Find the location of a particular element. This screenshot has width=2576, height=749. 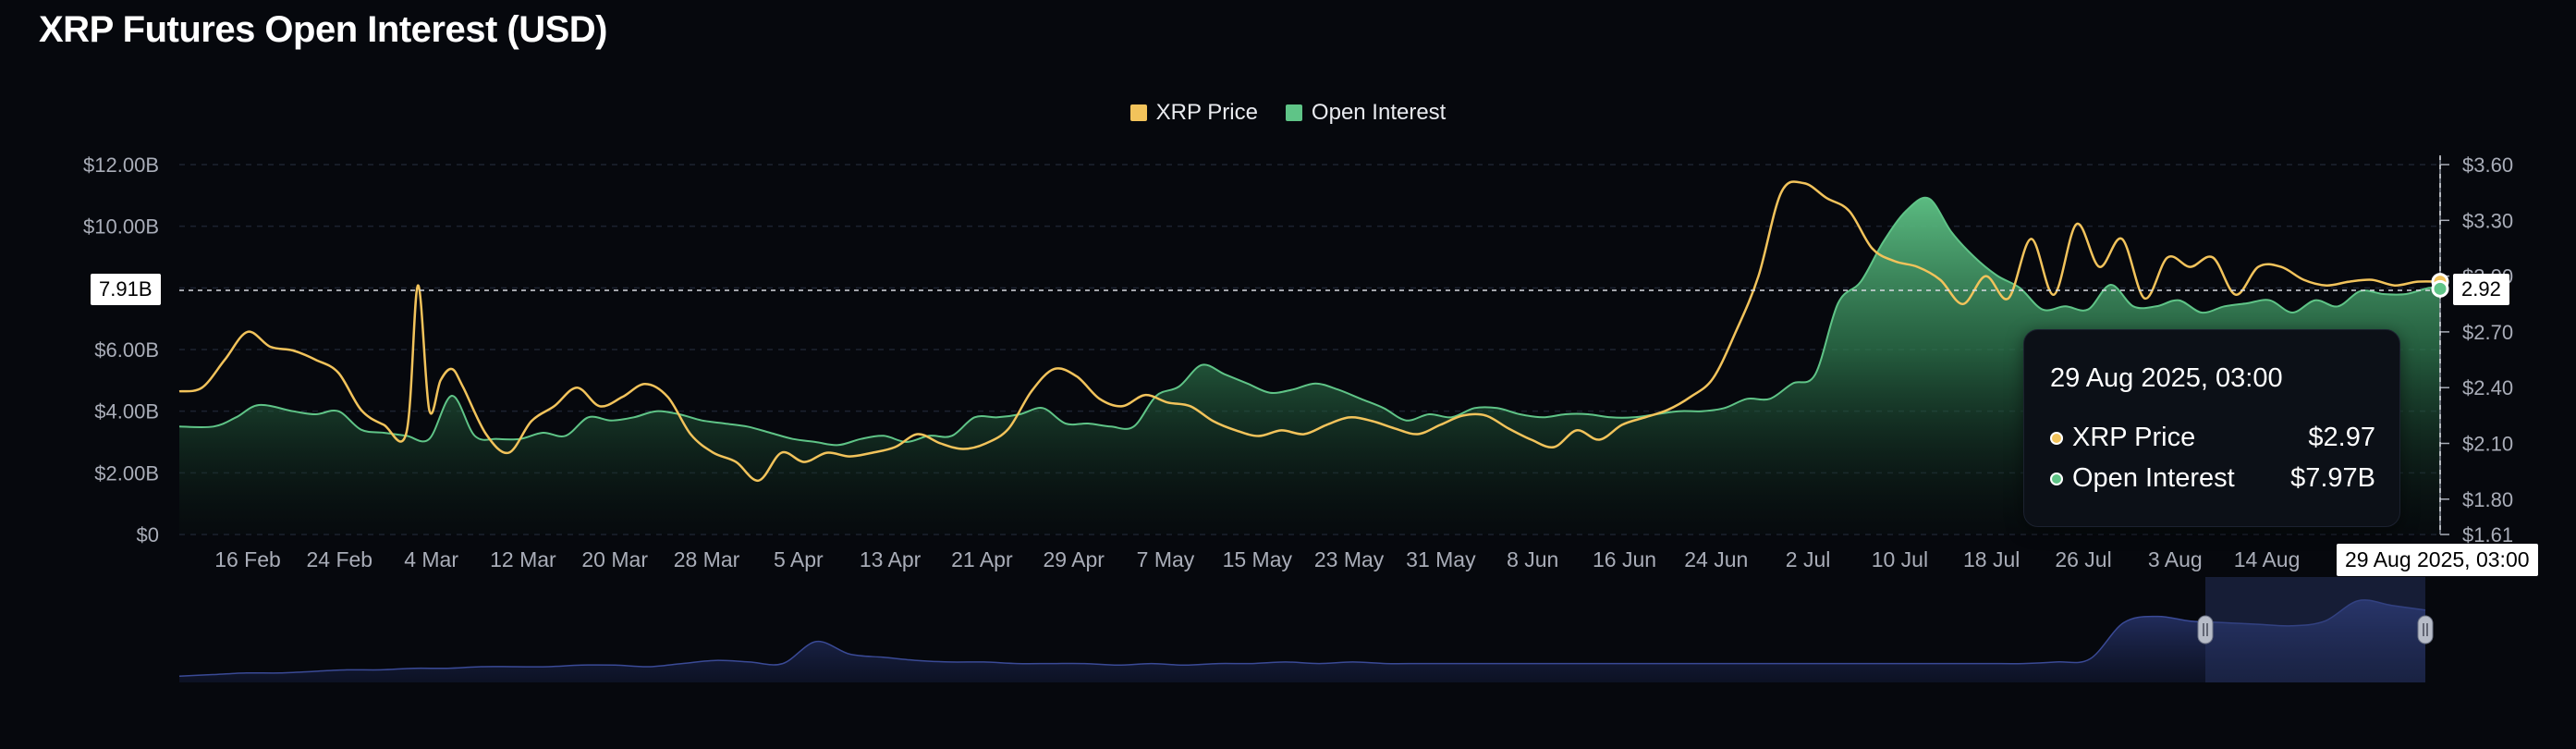

right-axis-tick-label: $2.70 is located at coordinates (2487, 333).